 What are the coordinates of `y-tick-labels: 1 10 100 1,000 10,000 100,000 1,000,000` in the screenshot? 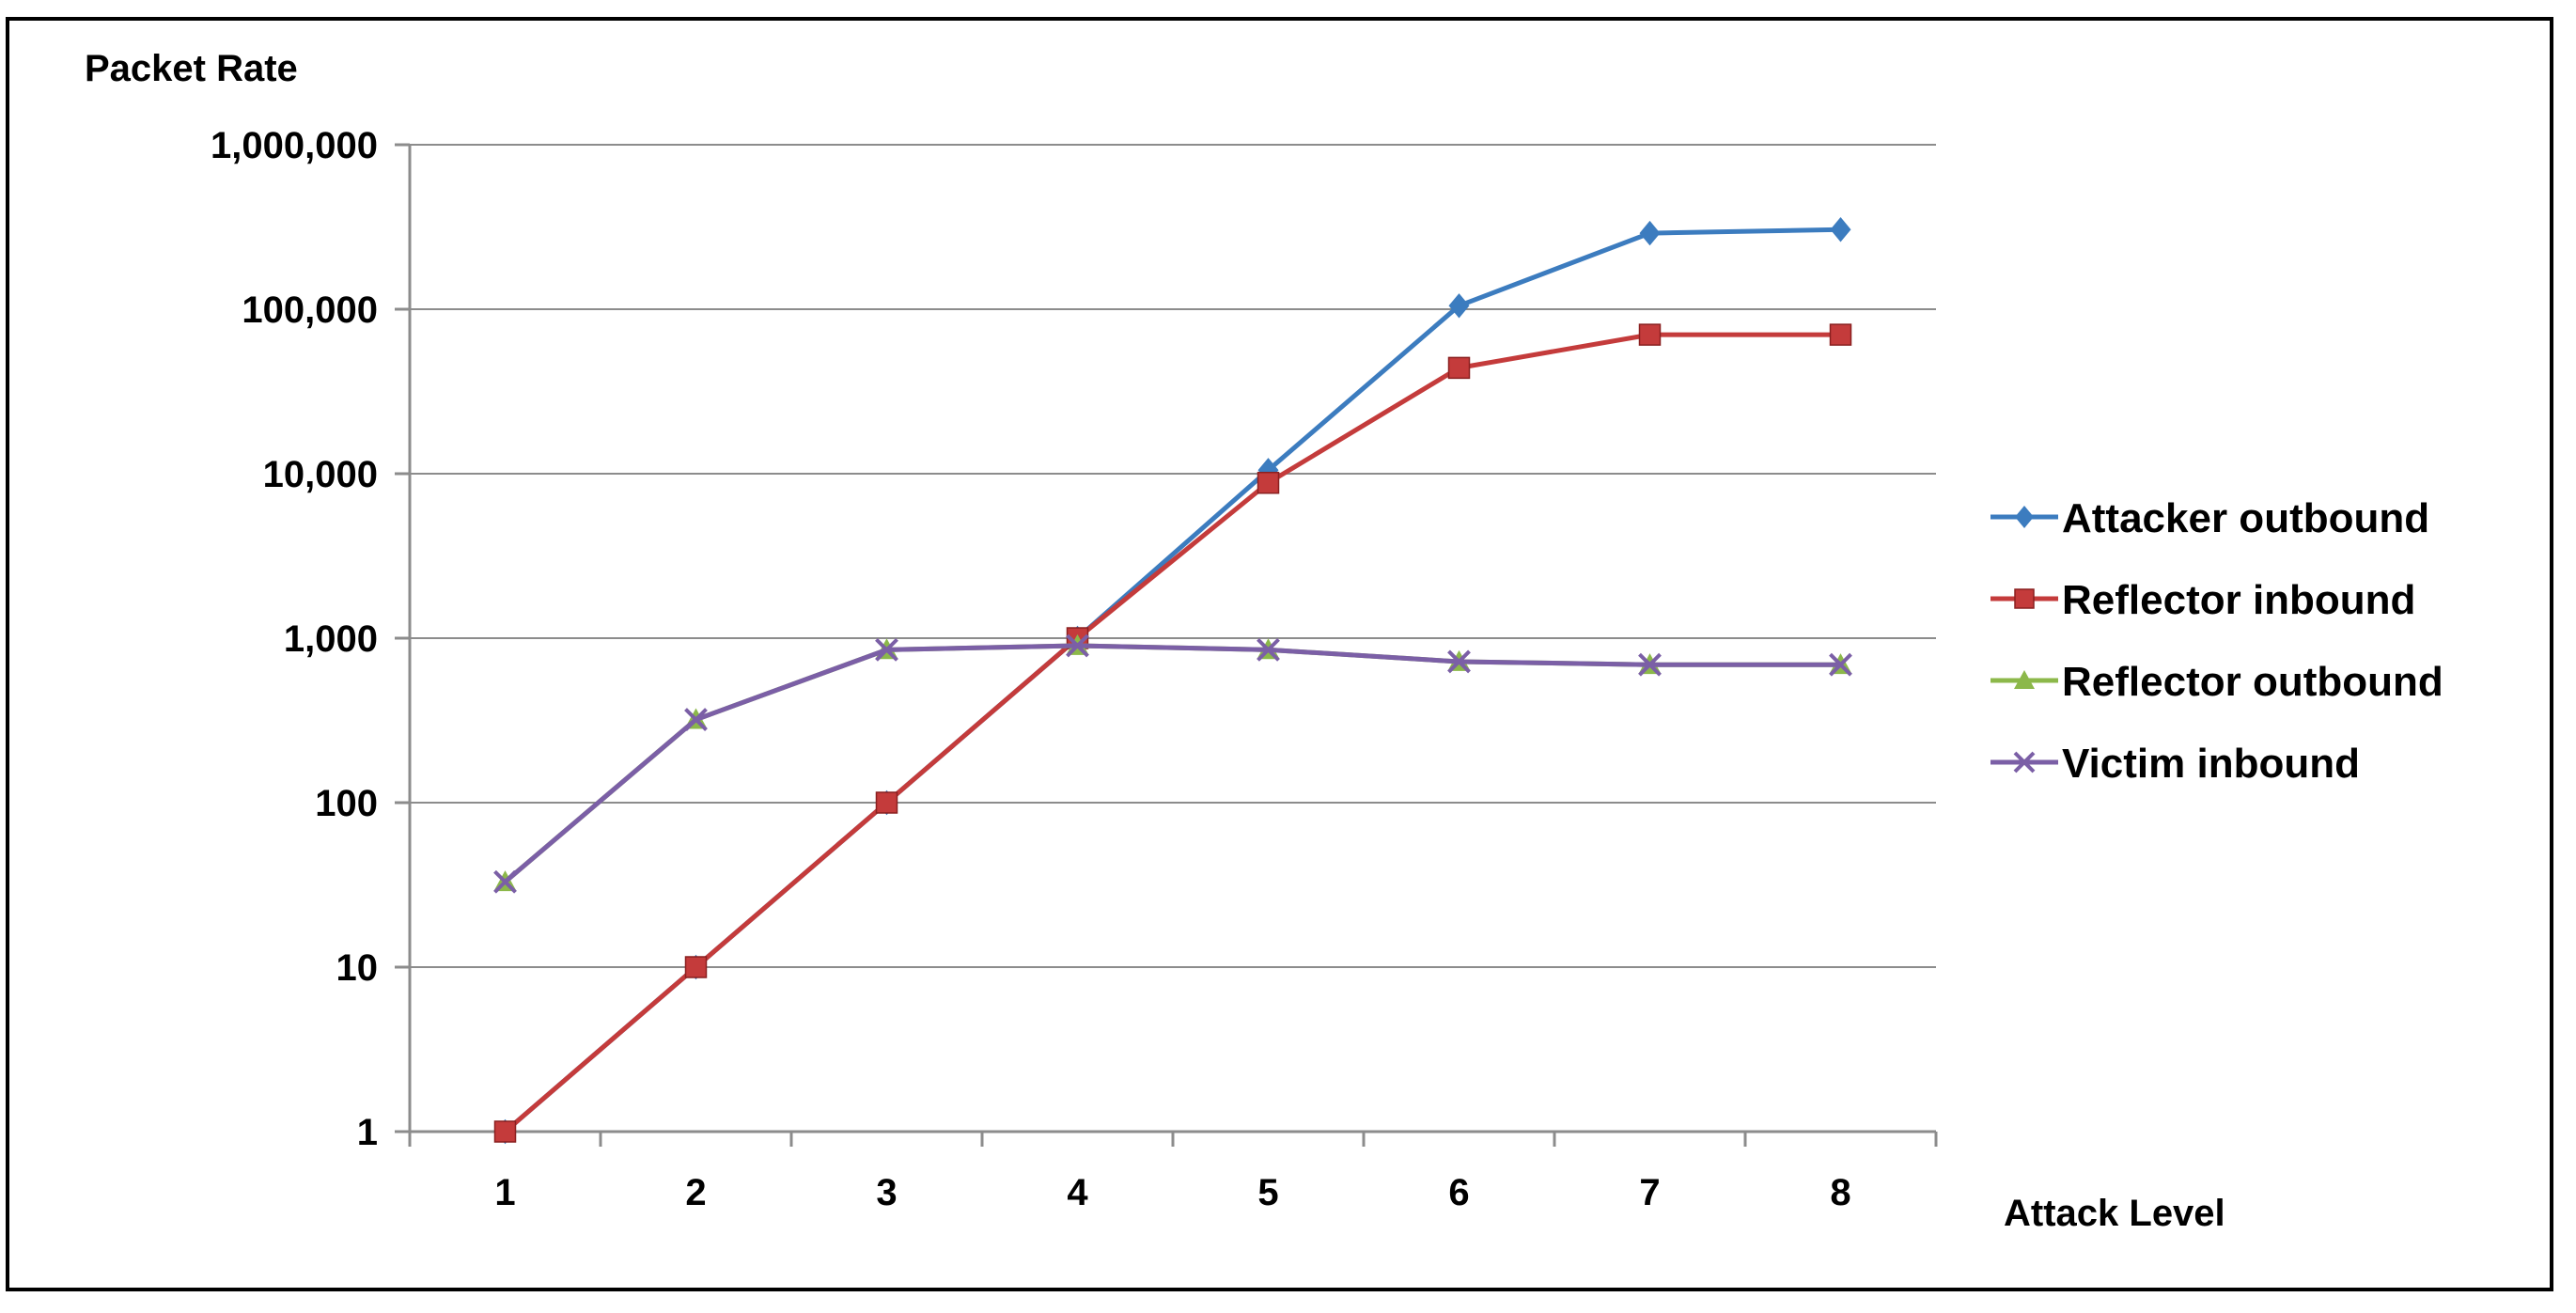 It's located at (294, 639).